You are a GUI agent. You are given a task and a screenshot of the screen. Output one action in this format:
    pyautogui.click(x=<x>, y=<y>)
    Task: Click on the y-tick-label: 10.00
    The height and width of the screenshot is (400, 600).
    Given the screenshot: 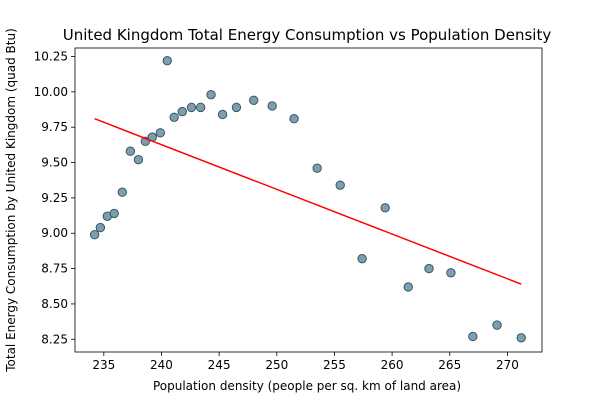 What is the action you would take?
    pyautogui.click(x=51, y=92)
    